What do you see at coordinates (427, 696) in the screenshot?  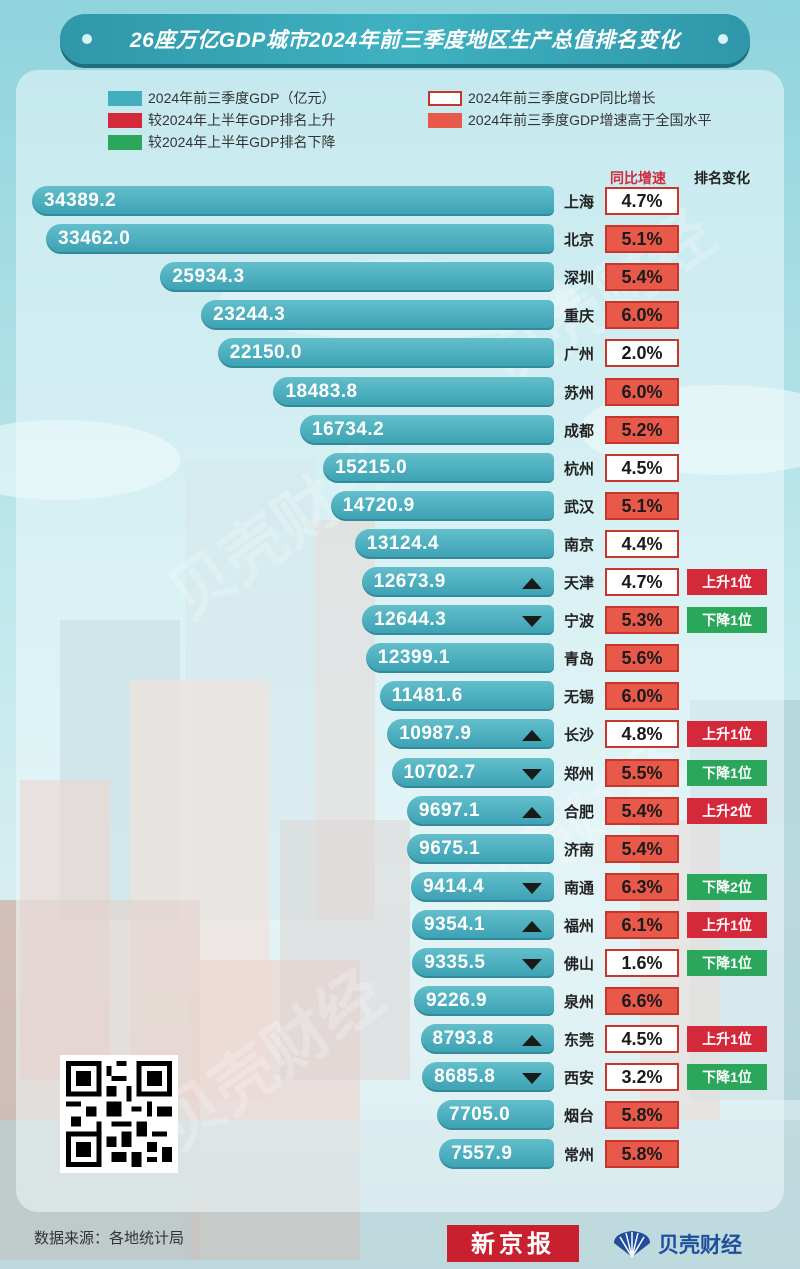 I see `gdp-value-label: 11481.6` at bounding box center [427, 696].